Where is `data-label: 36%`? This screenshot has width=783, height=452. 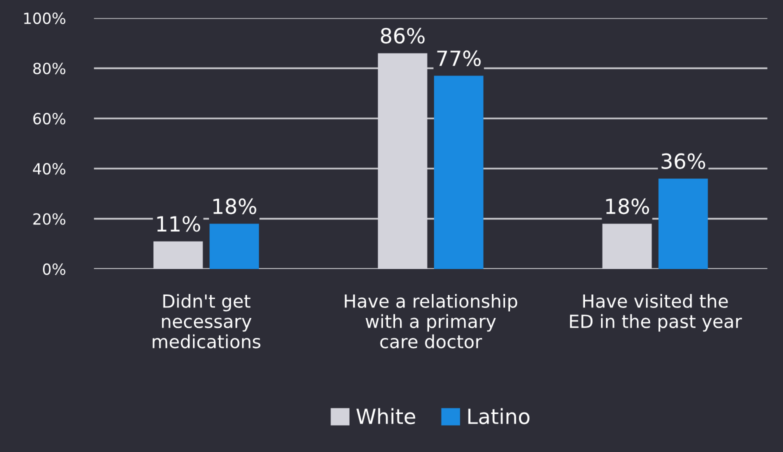
data-label: 36% is located at coordinates (684, 161).